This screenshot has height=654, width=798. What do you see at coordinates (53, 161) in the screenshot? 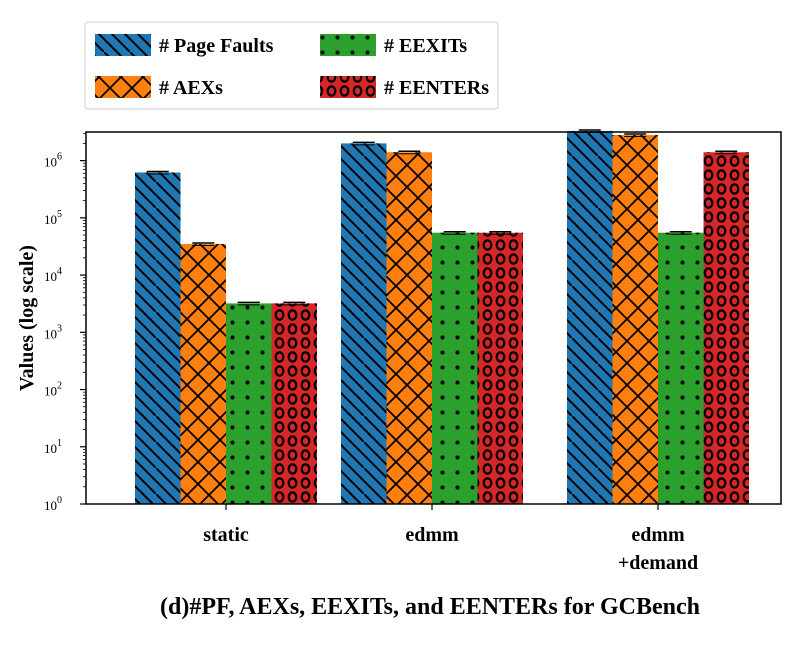
I see `y-tick-label: 10⁶` at bounding box center [53, 161].